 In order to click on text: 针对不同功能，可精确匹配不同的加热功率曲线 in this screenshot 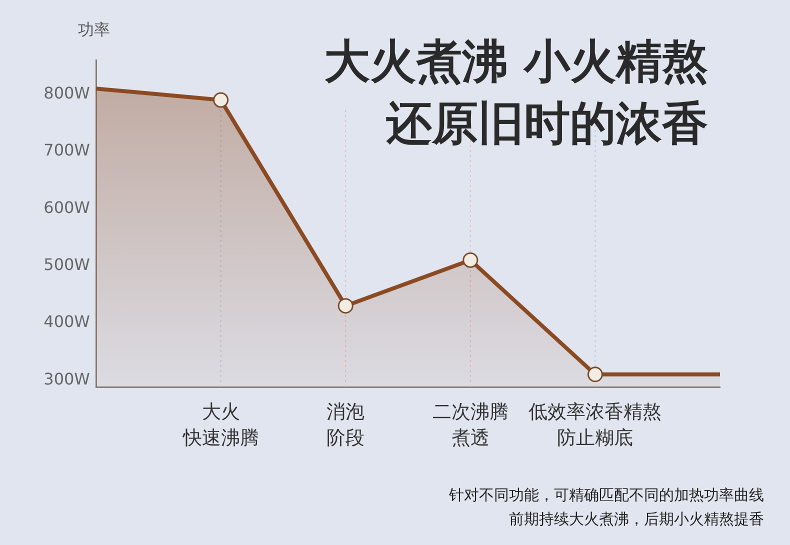, I will do `click(606, 495)`.